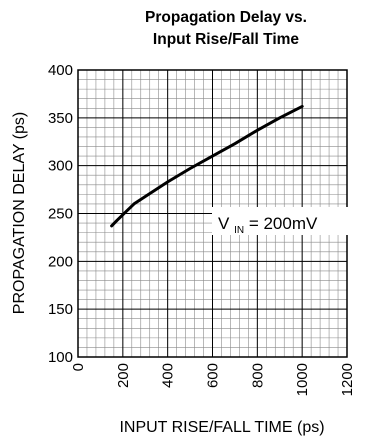 The image size is (374, 443). Describe the element at coordinates (60, 261) in the screenshot. I see `y-tick-label: 200` at that location.